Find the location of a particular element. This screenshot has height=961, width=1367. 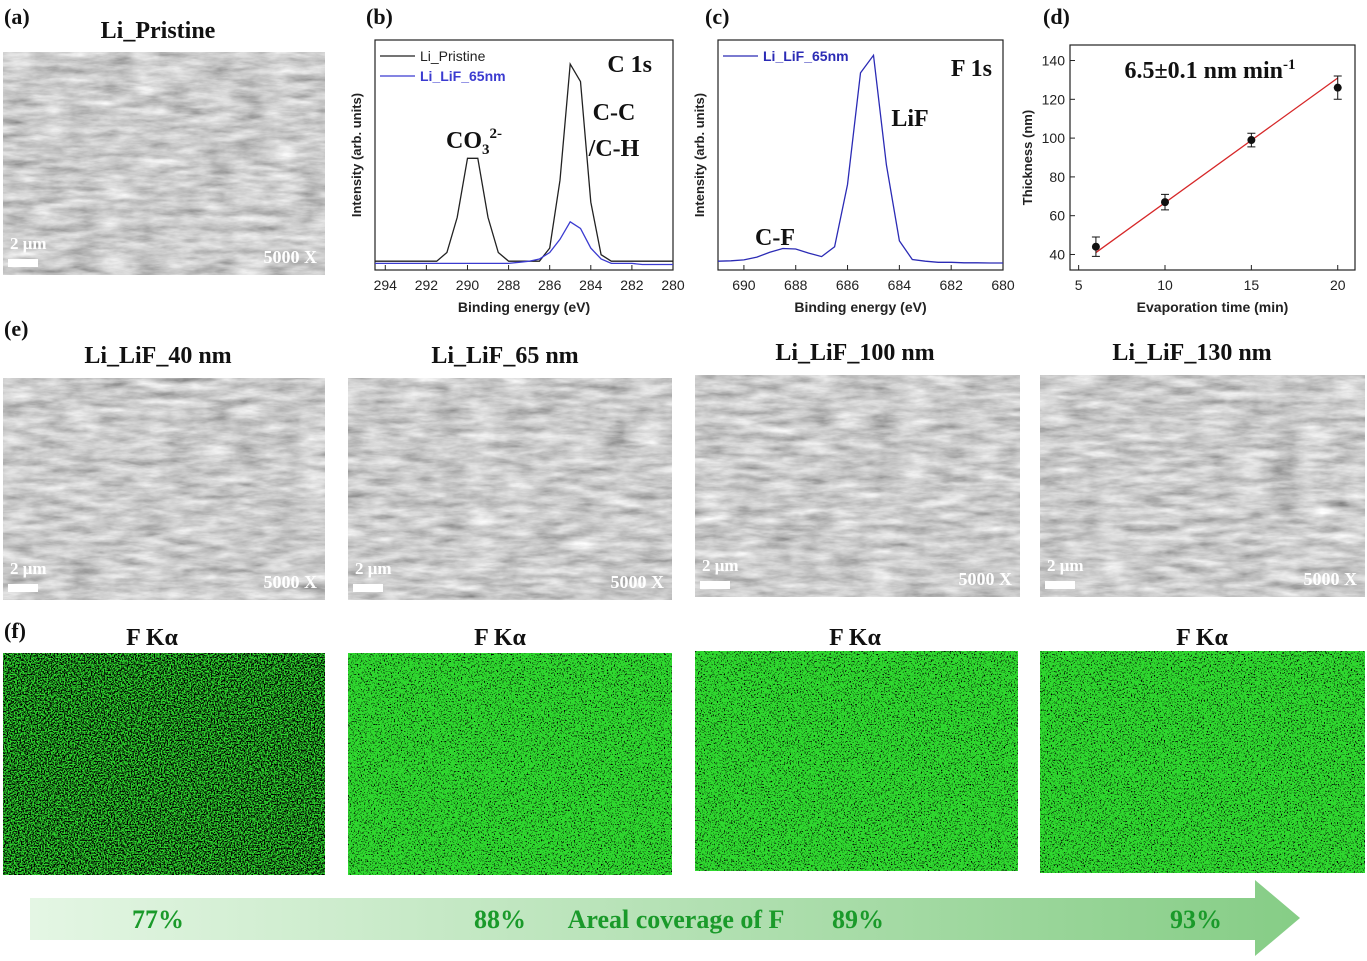

panel-label: (e) is located at coordinates (16, 328).